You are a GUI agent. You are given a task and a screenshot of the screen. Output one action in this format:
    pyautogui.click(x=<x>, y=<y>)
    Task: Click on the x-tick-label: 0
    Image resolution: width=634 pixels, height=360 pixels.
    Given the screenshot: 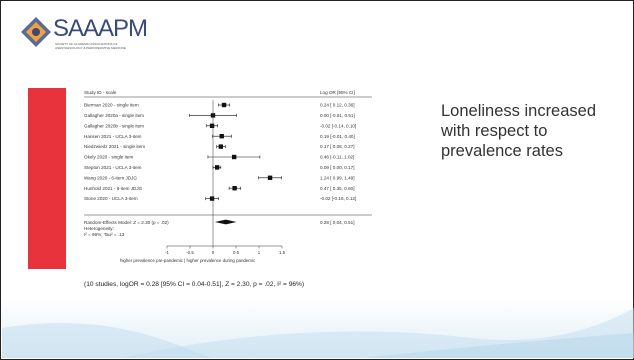 What is the action you would take?
    pyautogui.click(x=213, y=252)
    